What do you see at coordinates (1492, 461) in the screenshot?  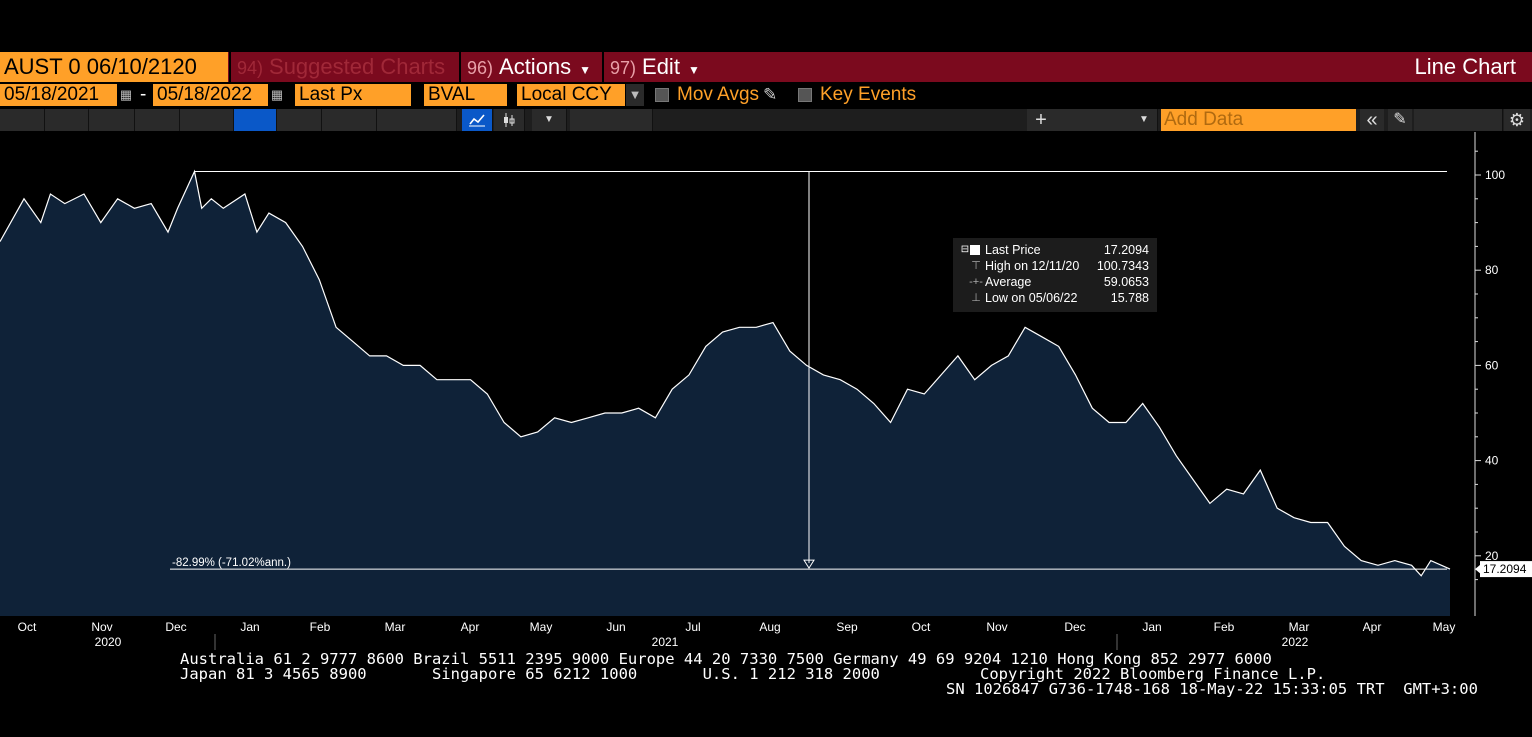 I see `y-tick-label: 40` at bounding box center [1492, 461].